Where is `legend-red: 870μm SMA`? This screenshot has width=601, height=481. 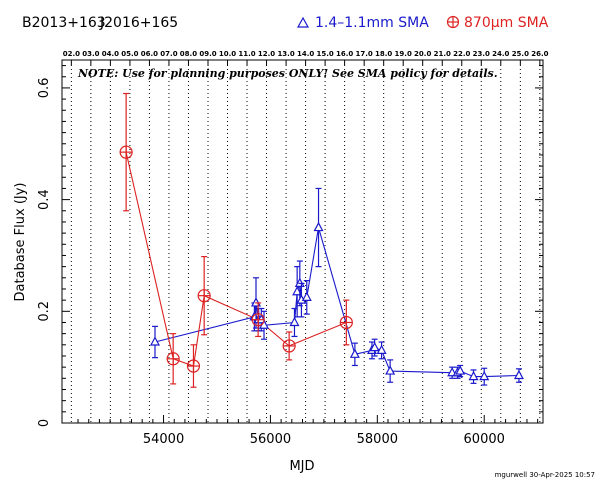 legend-red: 870μm SMA is located at coordinates (497, 23).